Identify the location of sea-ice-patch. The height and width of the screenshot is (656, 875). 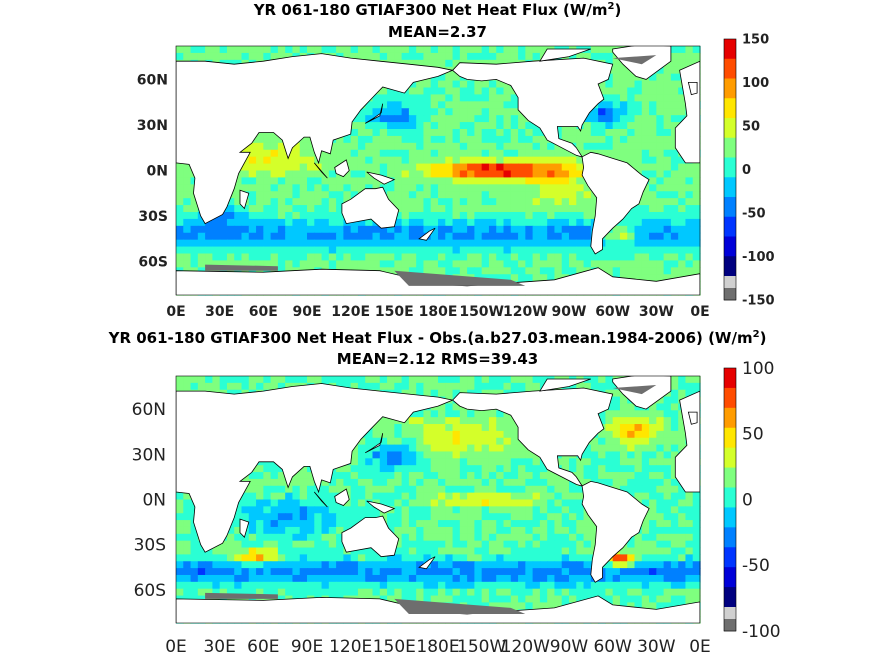
(241, 267).